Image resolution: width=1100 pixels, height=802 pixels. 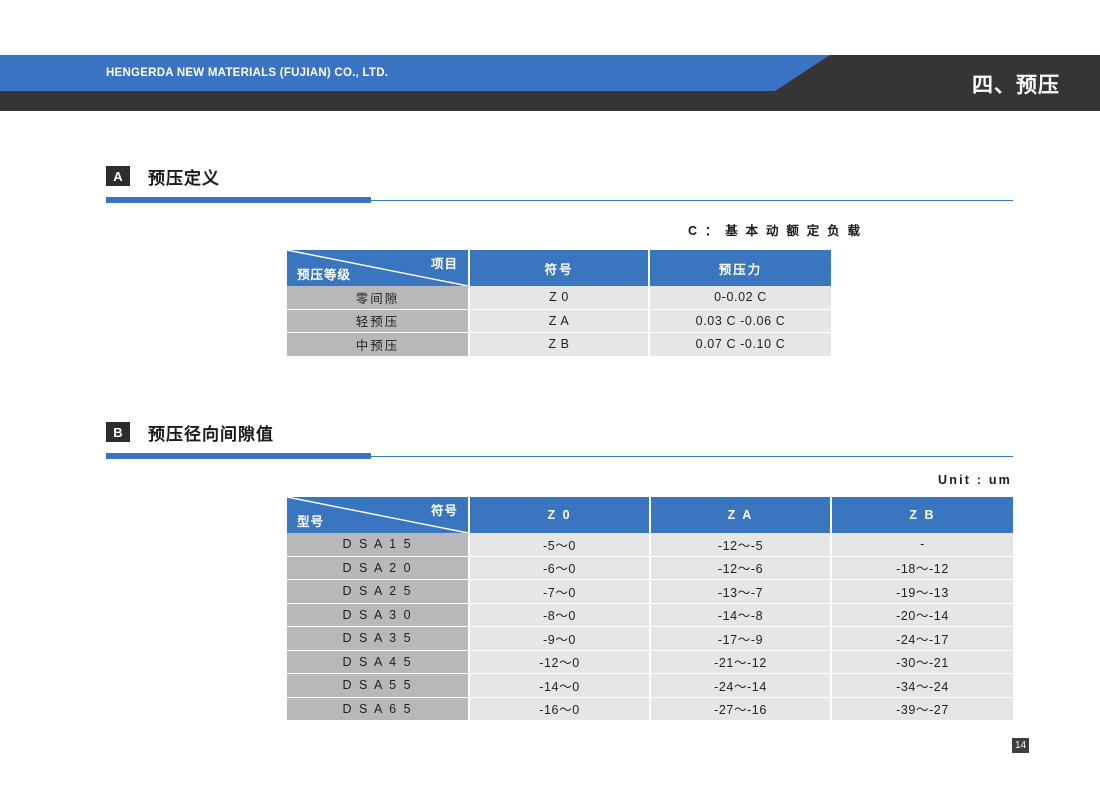 What do you see at coordinates (211, 434) in the screenshot?
I see `section-b-title: 预压径向间隙值` at bounding box center [211, 434].